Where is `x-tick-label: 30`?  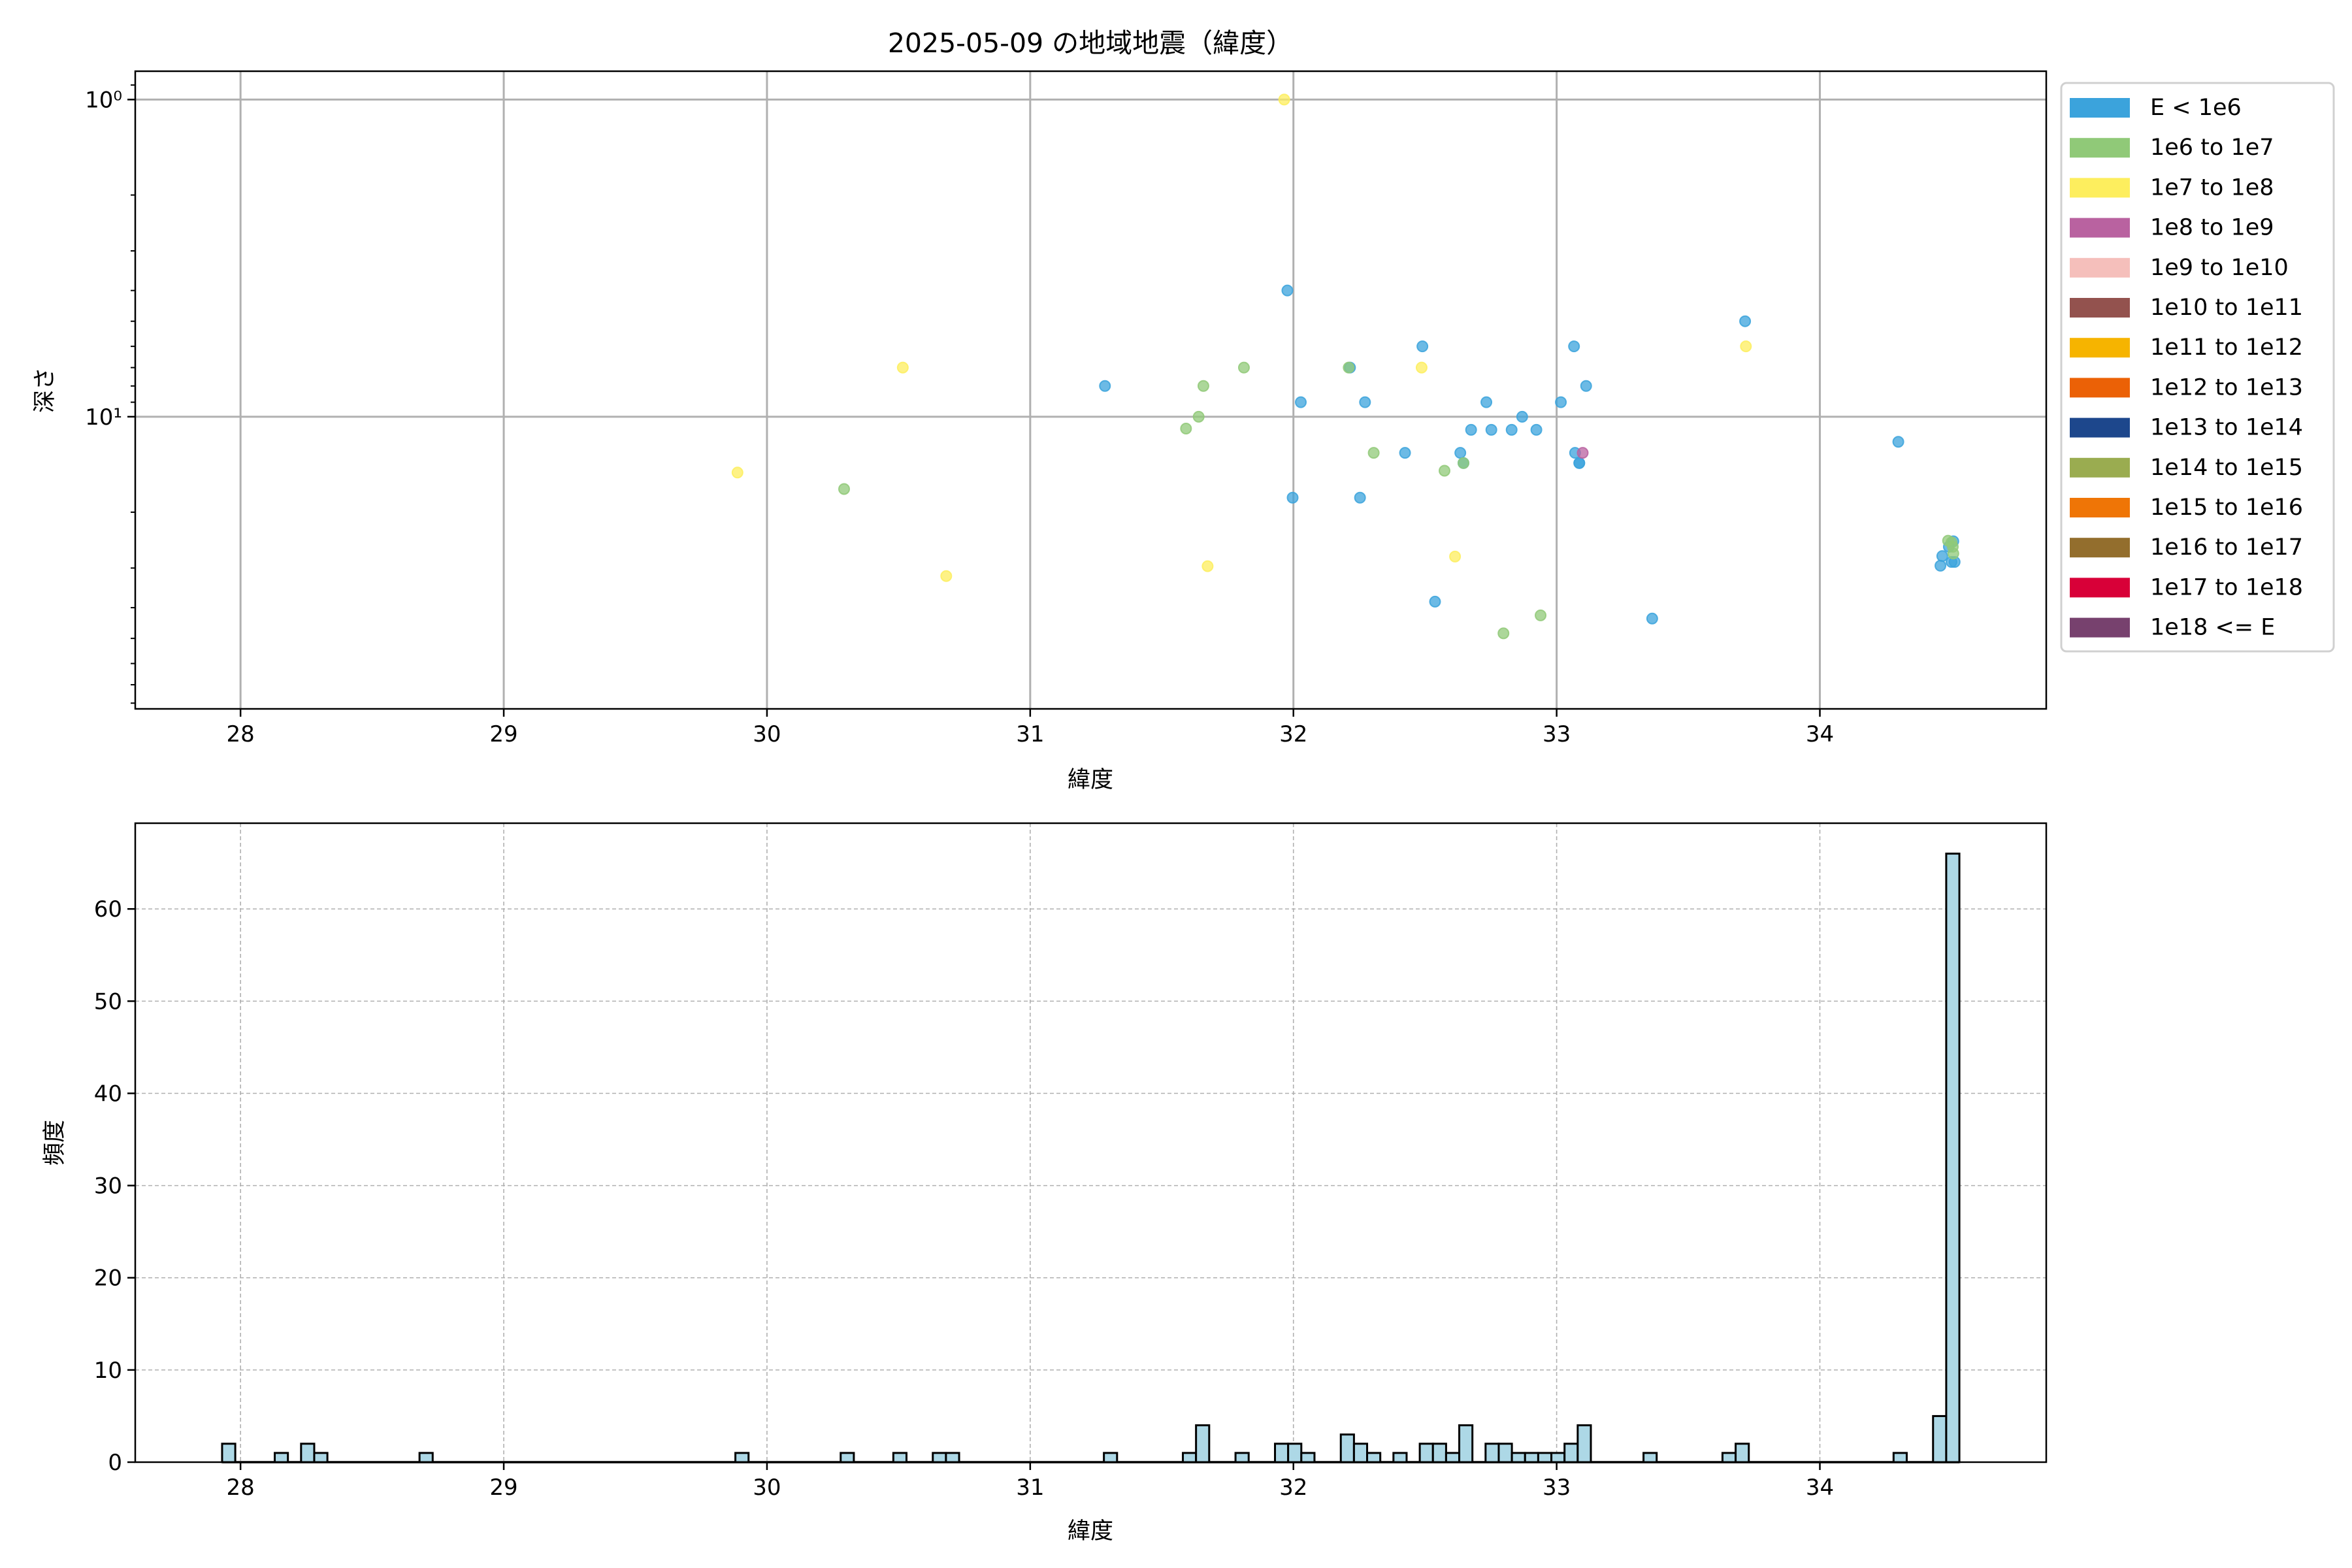
x-tick-label: 30 is located at coordinates (767, 734).